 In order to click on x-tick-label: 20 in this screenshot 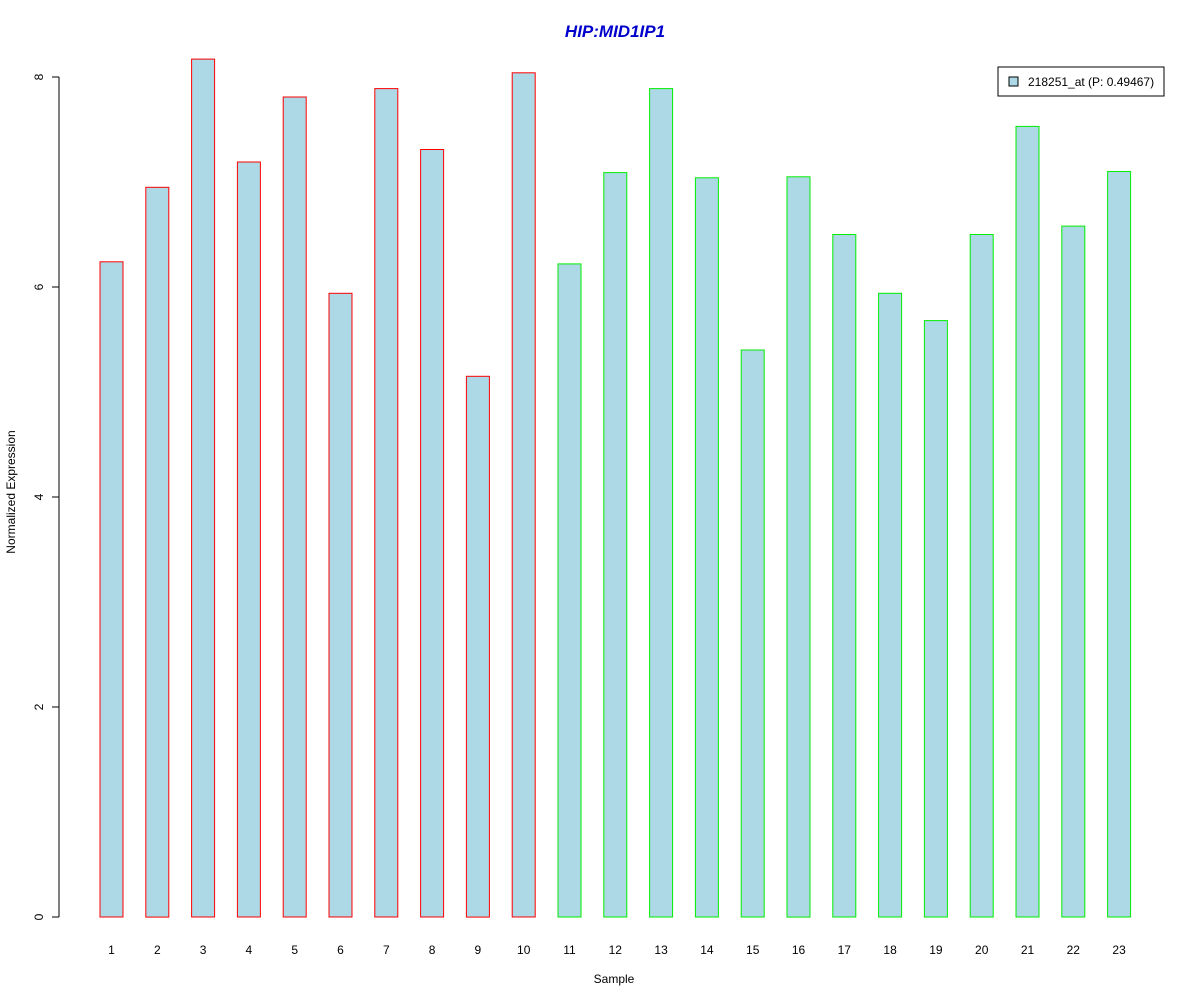, I will do `click(982, 950)`.